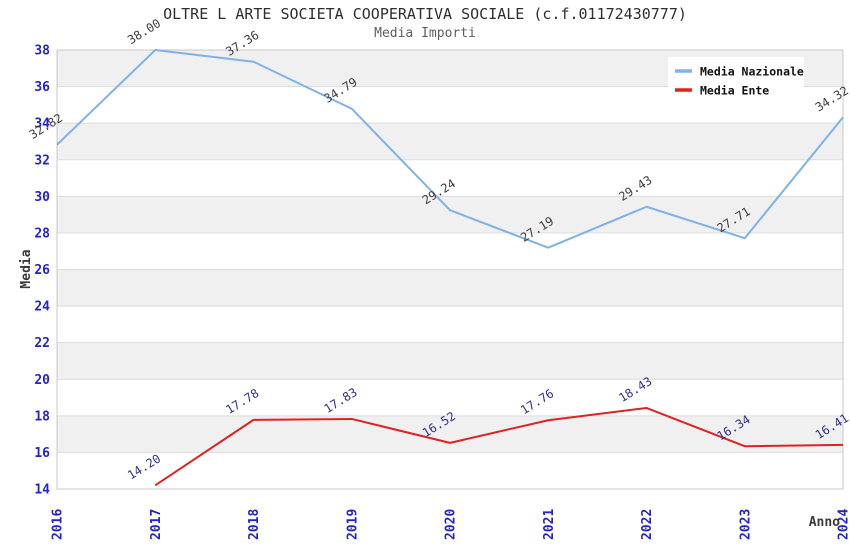 This screenshot has width=850, height=550. Describe the element at coordinates (425, 33) in the screenshot. I see `chart-subtitle: Media Importi` at that location.